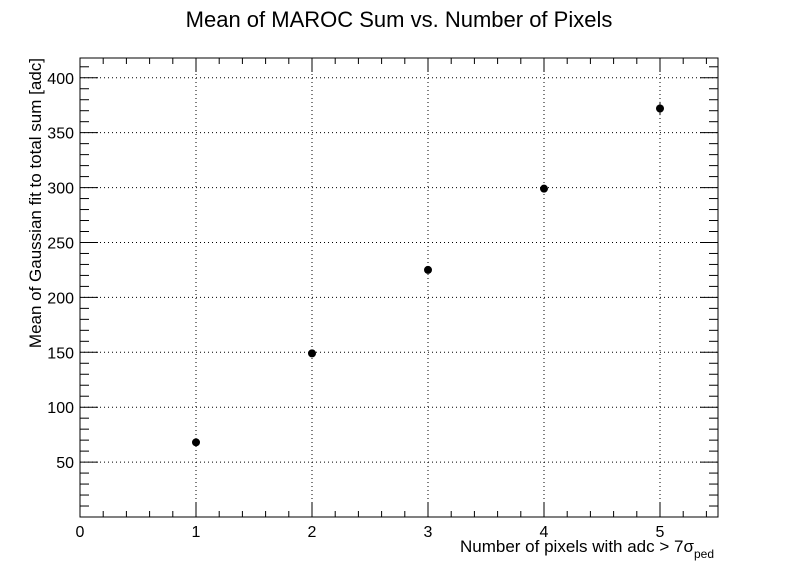 The image size is (798, 574). I want to click on chart-title: Mean of MAROC Sum vs. Number of Pixels, so click(399, 19).